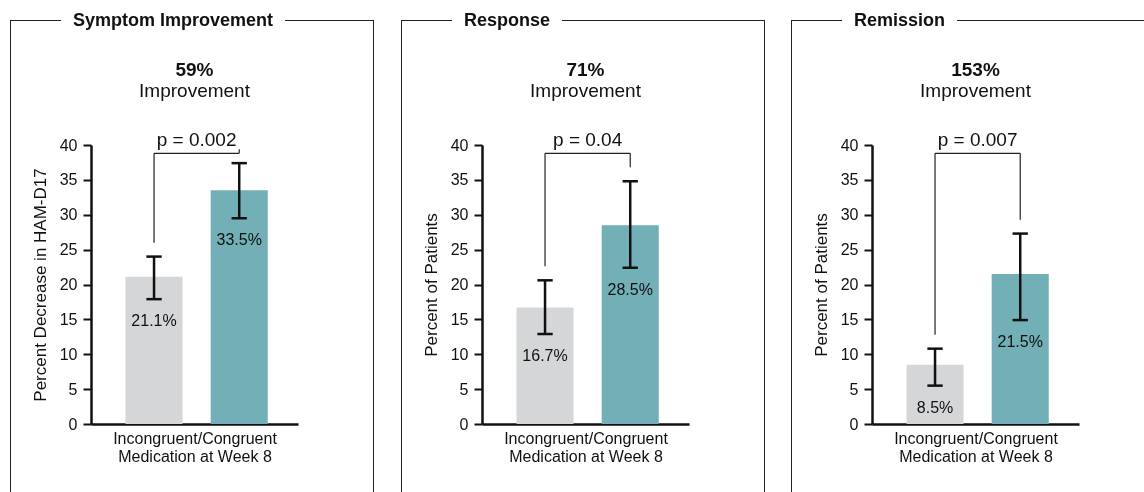 The width and height of the screenshot is (1144, 492). What do you see at coordinates (1020, 342) in the screenshot?
I see `data-label: 21.5%` at bounding box center [1020, 342].